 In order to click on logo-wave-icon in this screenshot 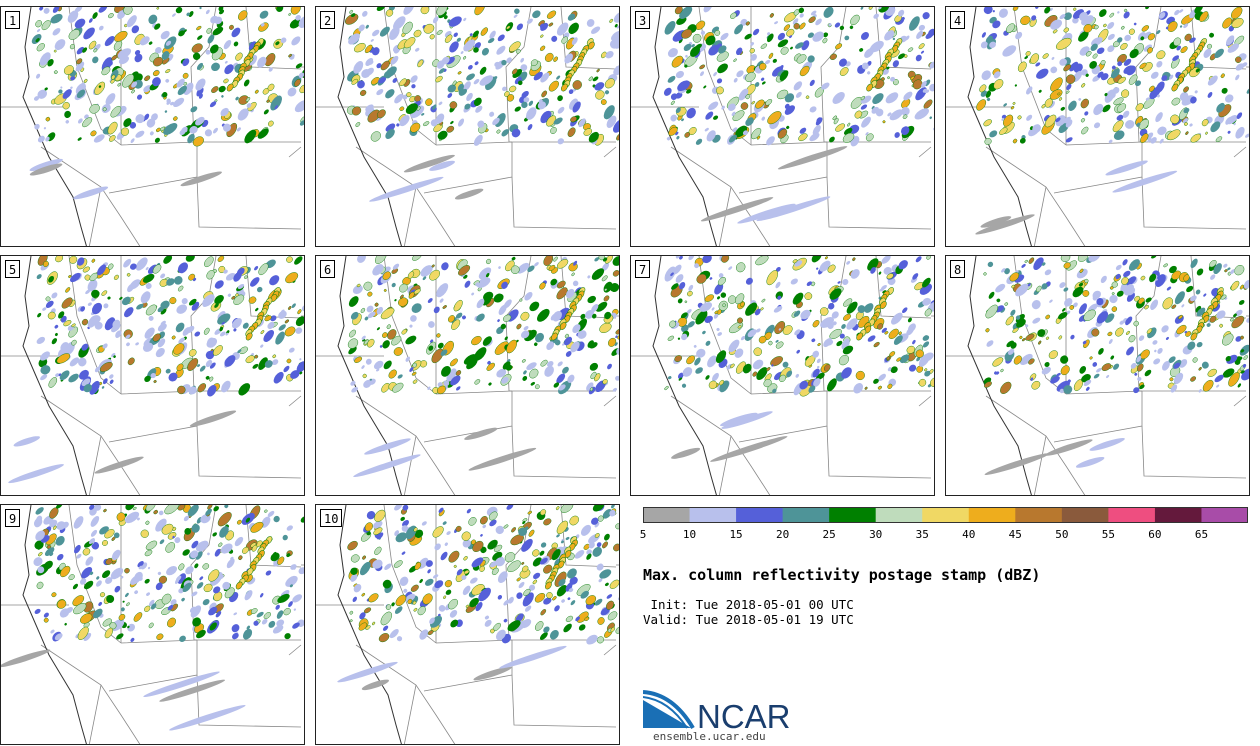, I will do `click(667, 714)`.